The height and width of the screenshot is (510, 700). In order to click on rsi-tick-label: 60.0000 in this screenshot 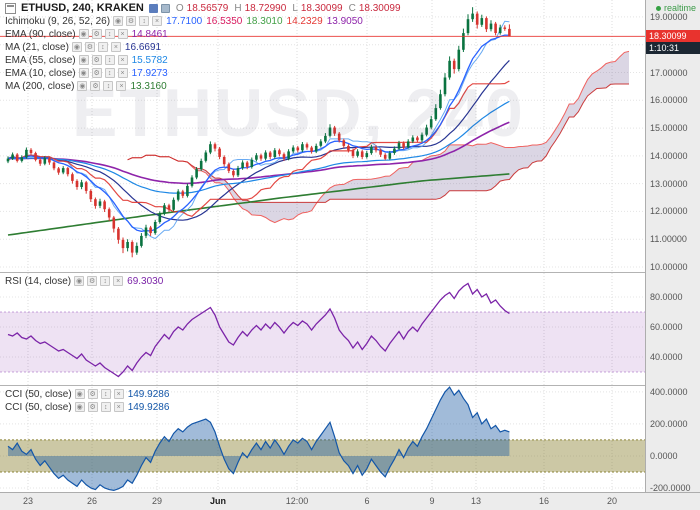, I will do `click(666, 327)`.